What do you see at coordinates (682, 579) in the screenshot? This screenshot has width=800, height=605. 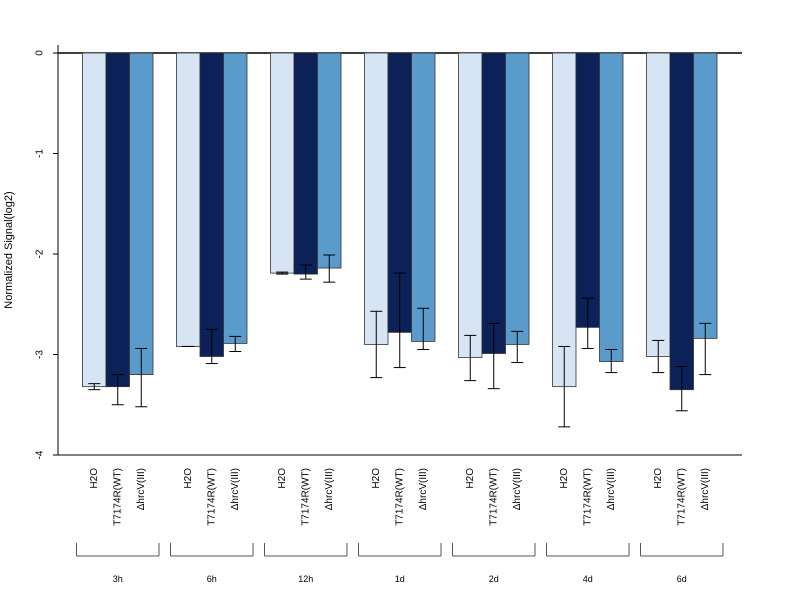 I see `group-label: 6d` at bounding box center [682, 579].